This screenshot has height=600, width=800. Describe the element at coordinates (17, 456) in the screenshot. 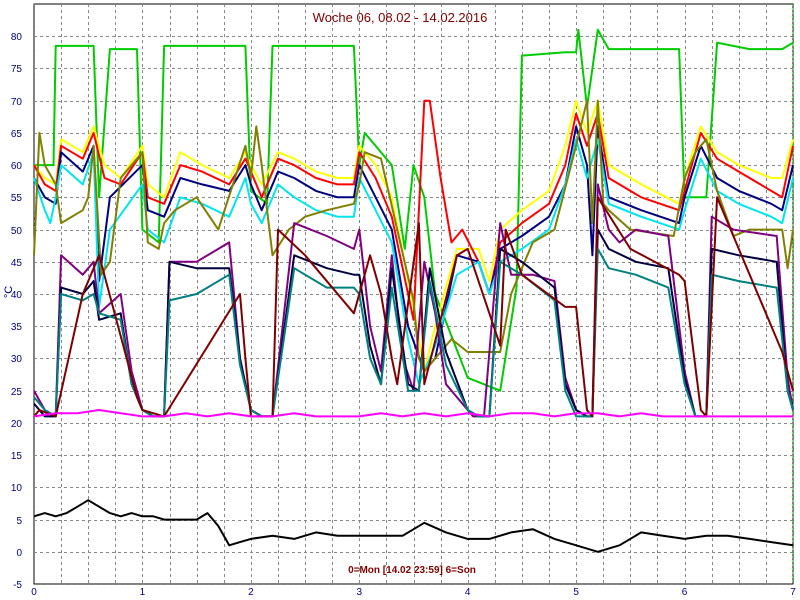

I see `y-tick-label: 15` at that location.